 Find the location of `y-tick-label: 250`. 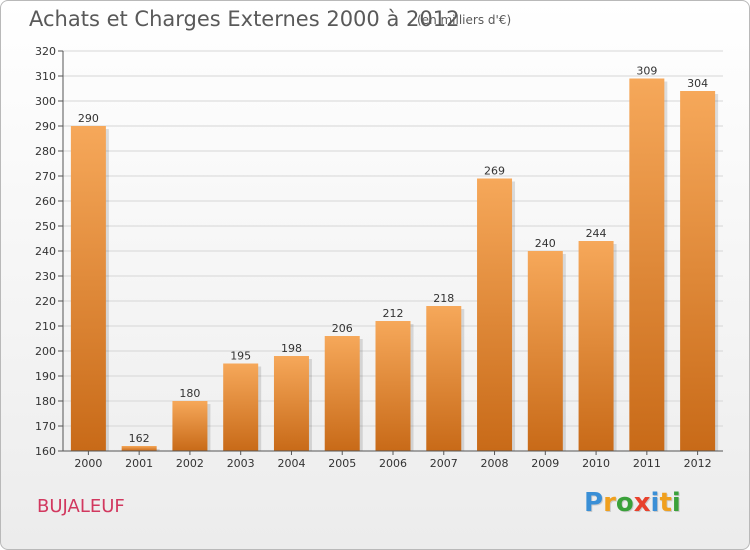

y-tick-label: 250 is located at coordinates (45, 226).